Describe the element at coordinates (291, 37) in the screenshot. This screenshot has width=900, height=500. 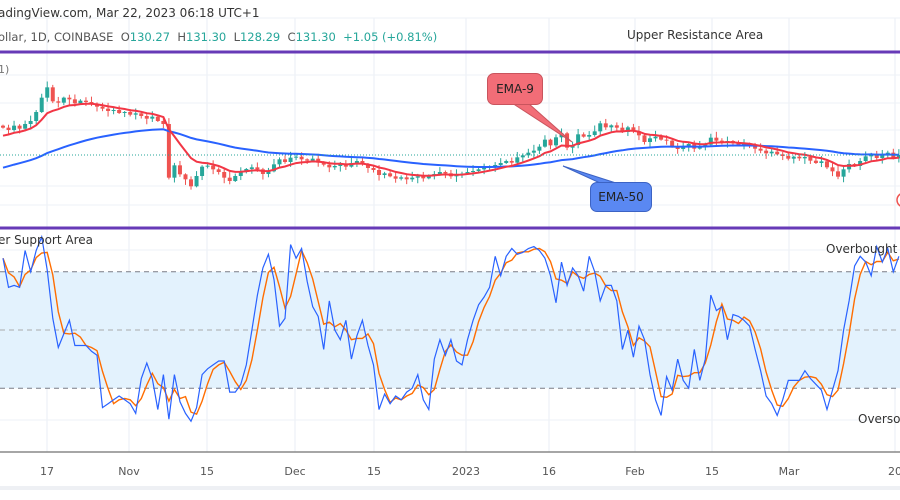
I see `close-label: C` at that location.